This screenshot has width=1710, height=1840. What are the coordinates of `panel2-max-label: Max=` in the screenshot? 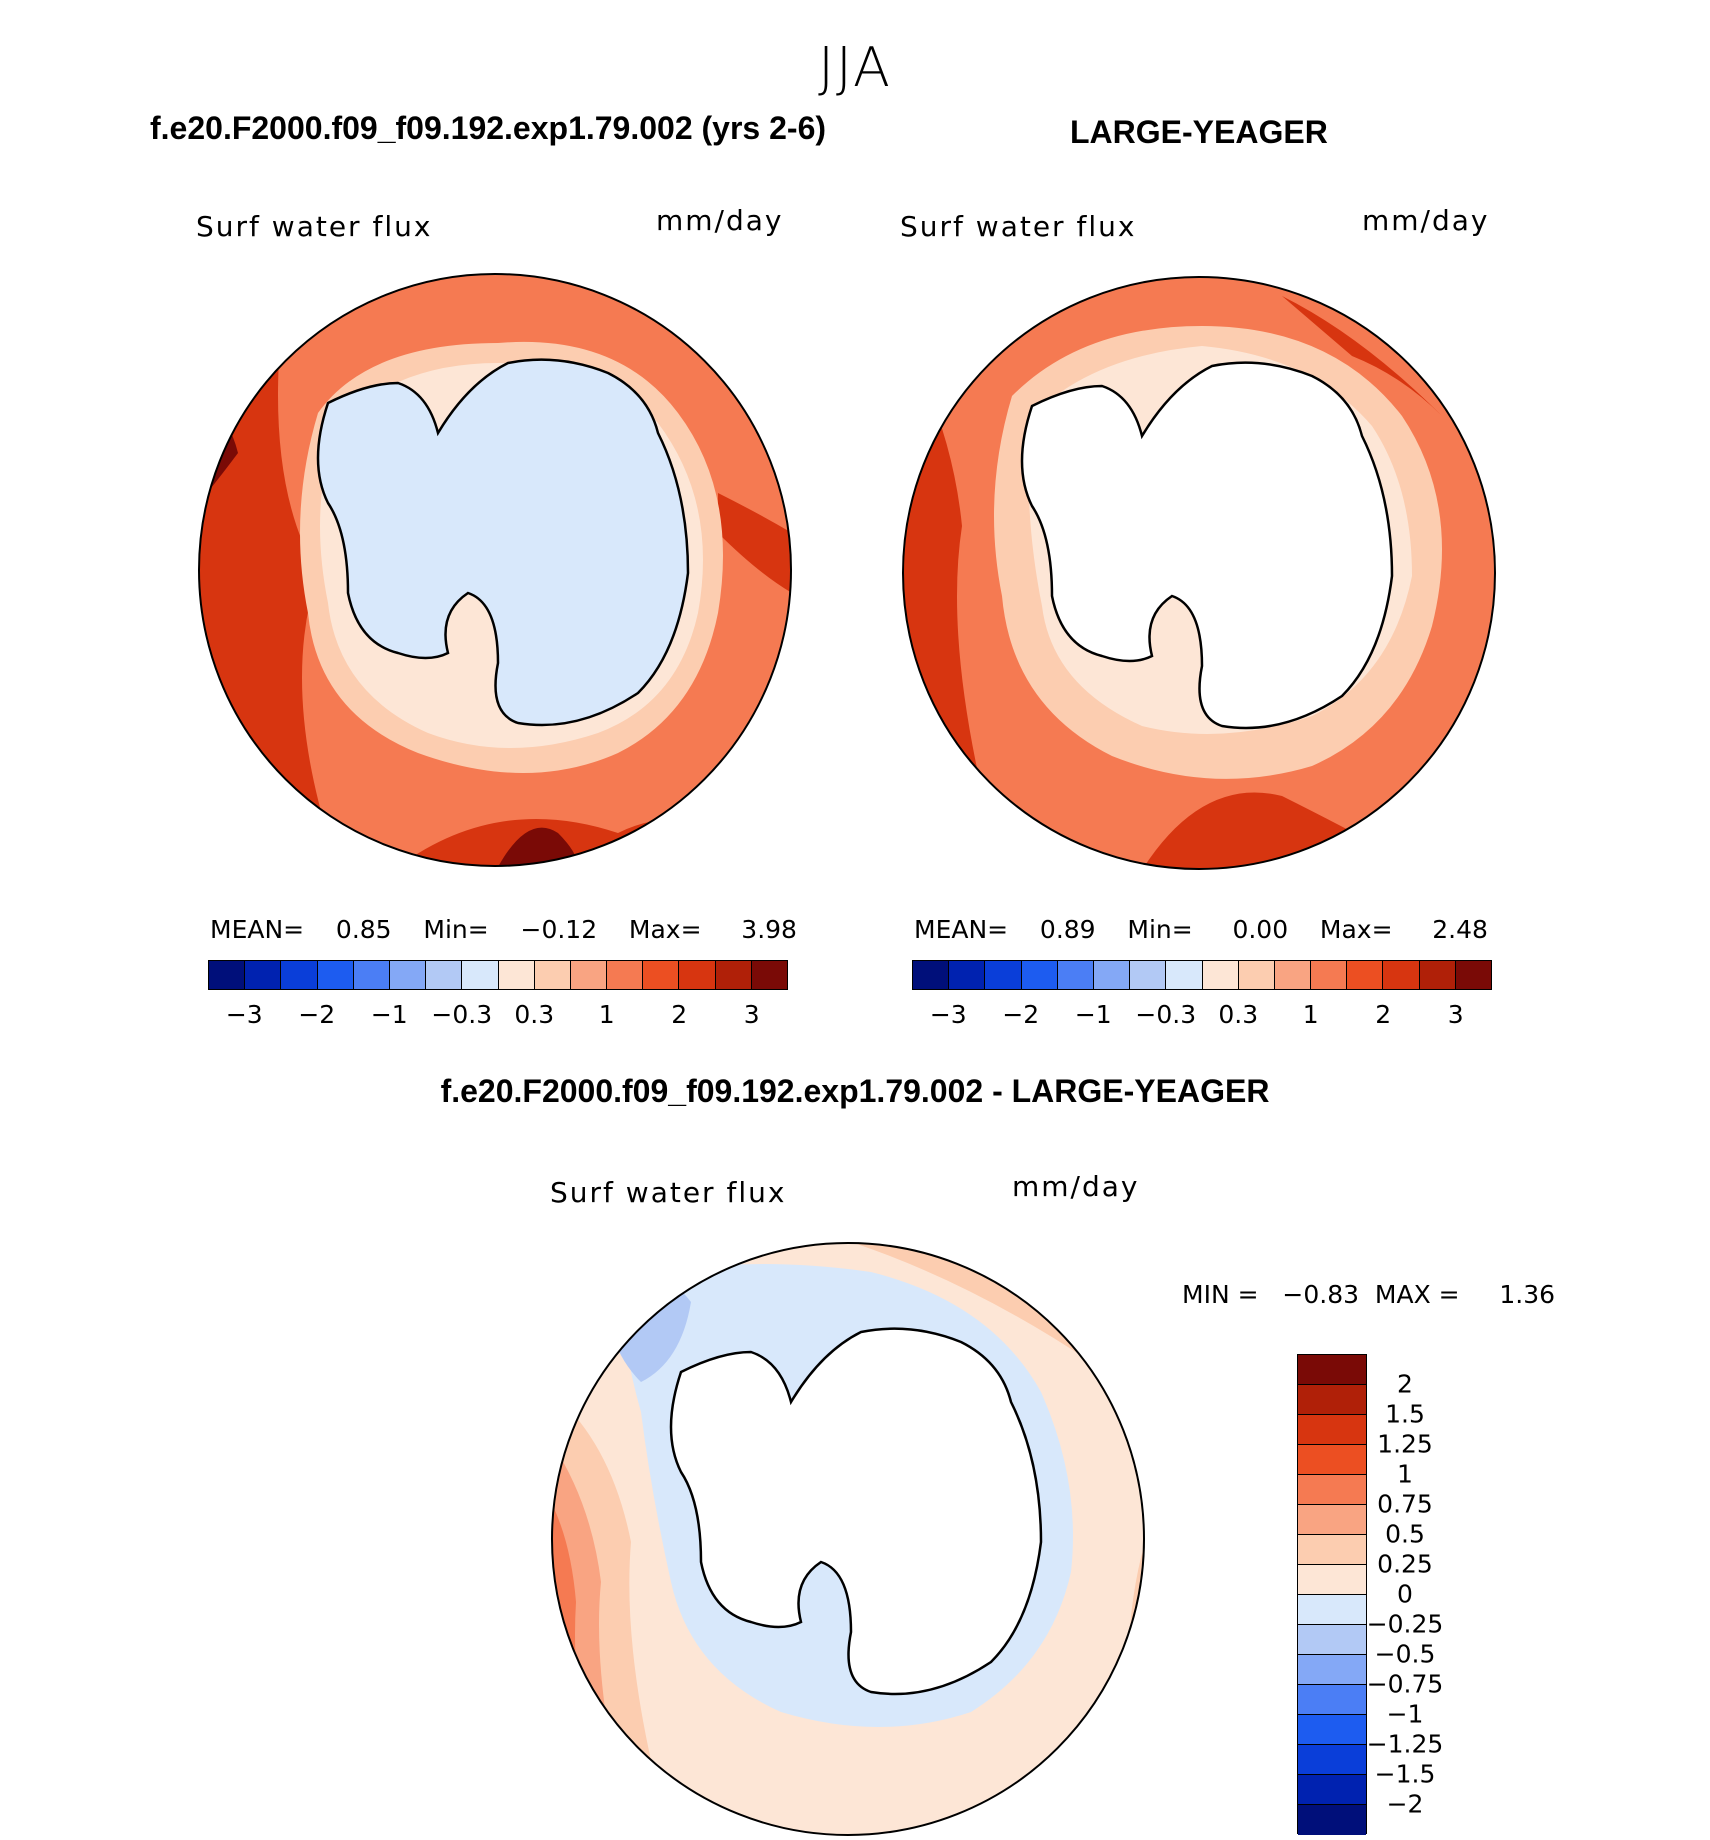 It's located at (1356, 929).